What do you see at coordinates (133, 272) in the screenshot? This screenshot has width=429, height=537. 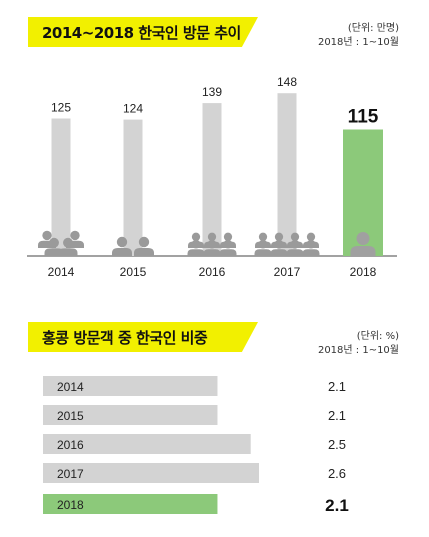 I see `chart1-category-label-2015: 2015` at bounding box center [133, 272].